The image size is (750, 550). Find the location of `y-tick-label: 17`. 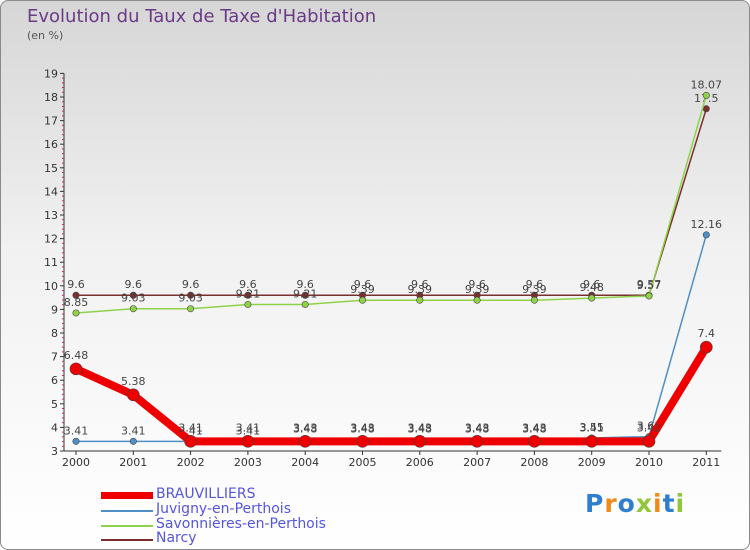

y-tick-label: 17 is located at coordinates (51, 121).